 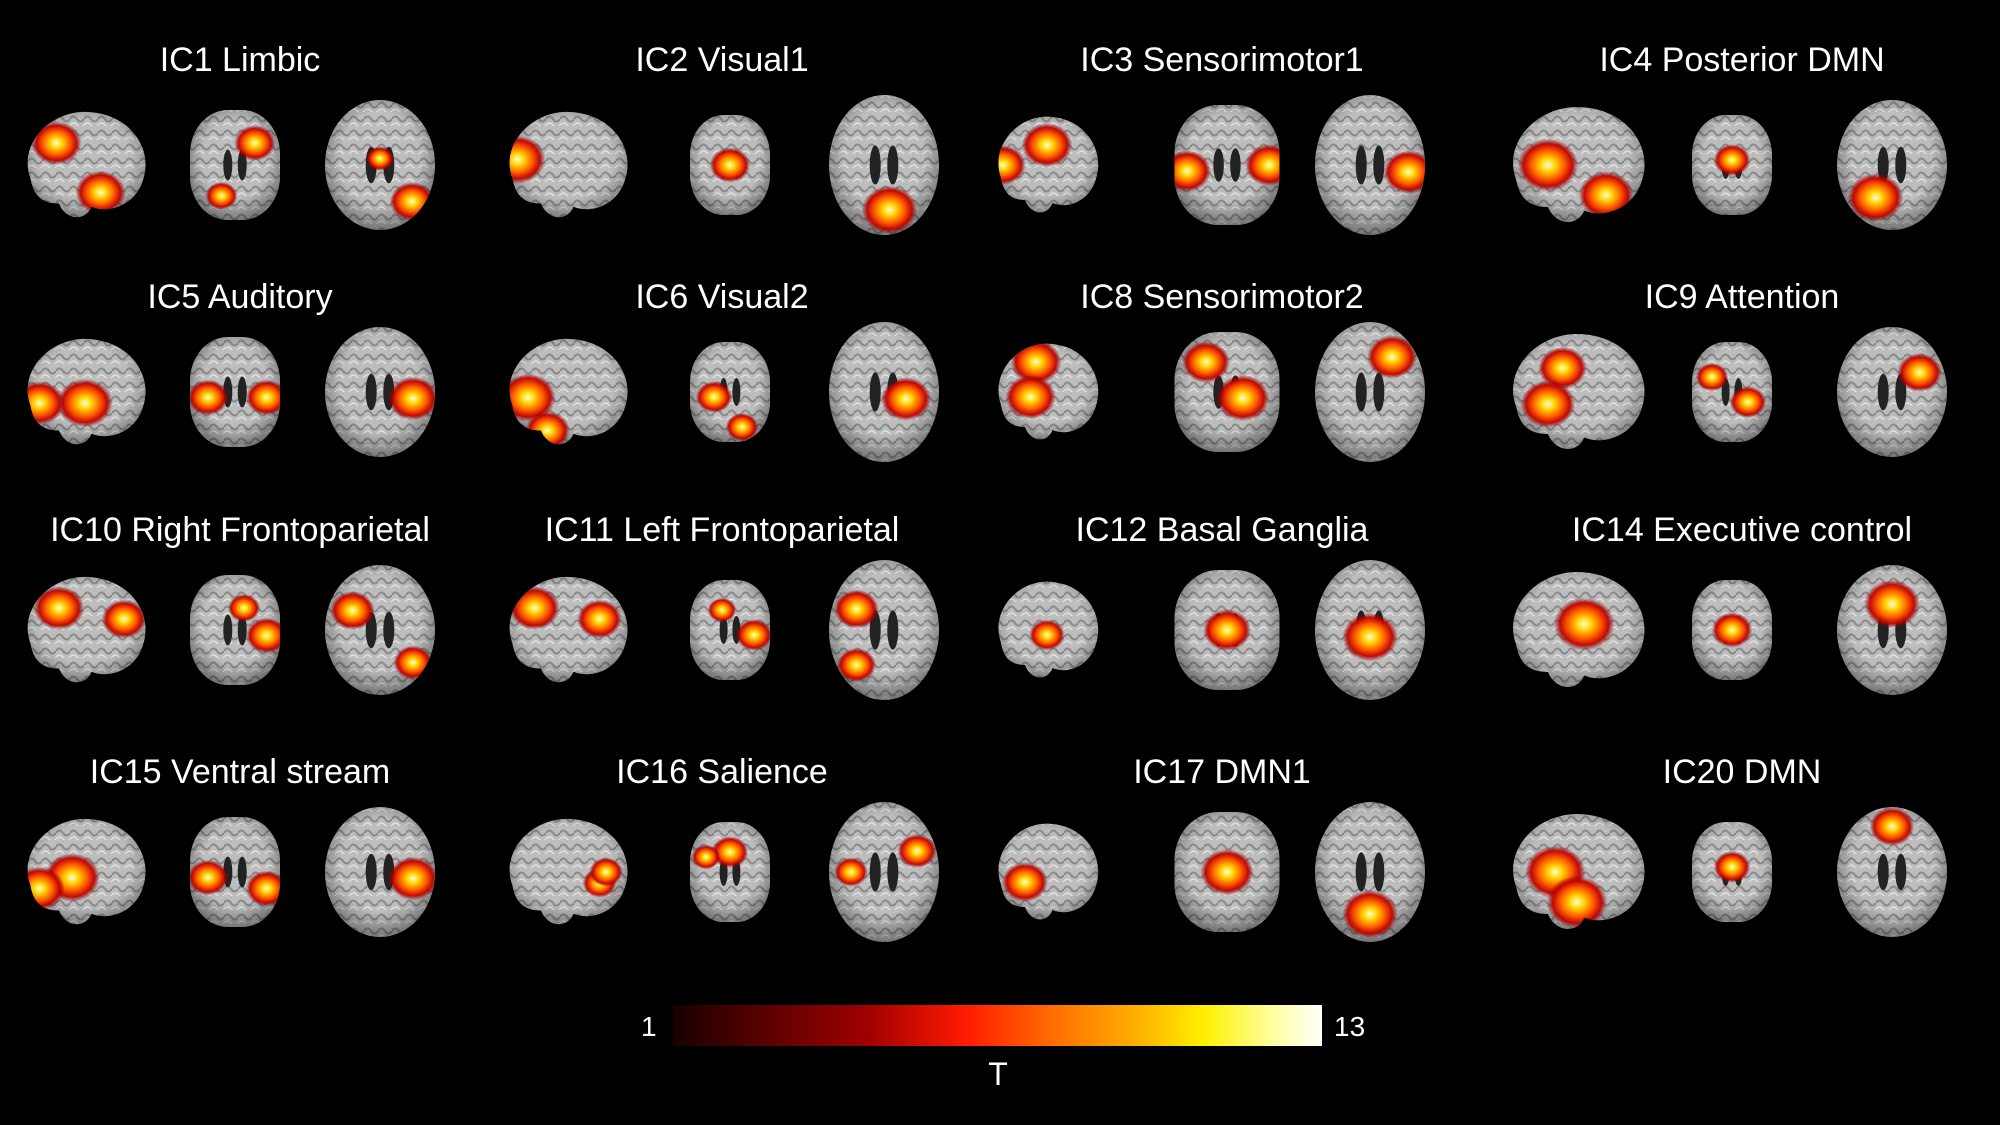 I want to click on component-title: IC14 Executive control, so click(x=1742, y=530).